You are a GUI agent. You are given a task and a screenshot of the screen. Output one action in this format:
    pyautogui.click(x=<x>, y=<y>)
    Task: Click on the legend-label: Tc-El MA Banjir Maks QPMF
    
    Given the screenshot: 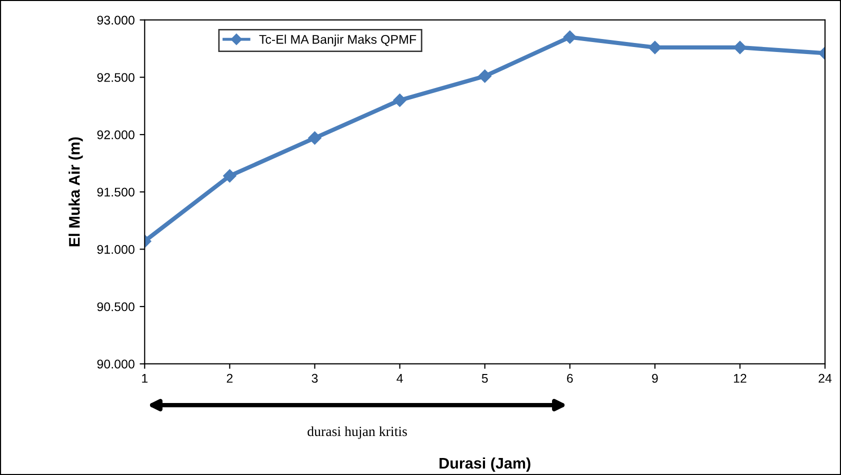 What is the action you would take?
    pyautogui.click(x=337, y=40)
    